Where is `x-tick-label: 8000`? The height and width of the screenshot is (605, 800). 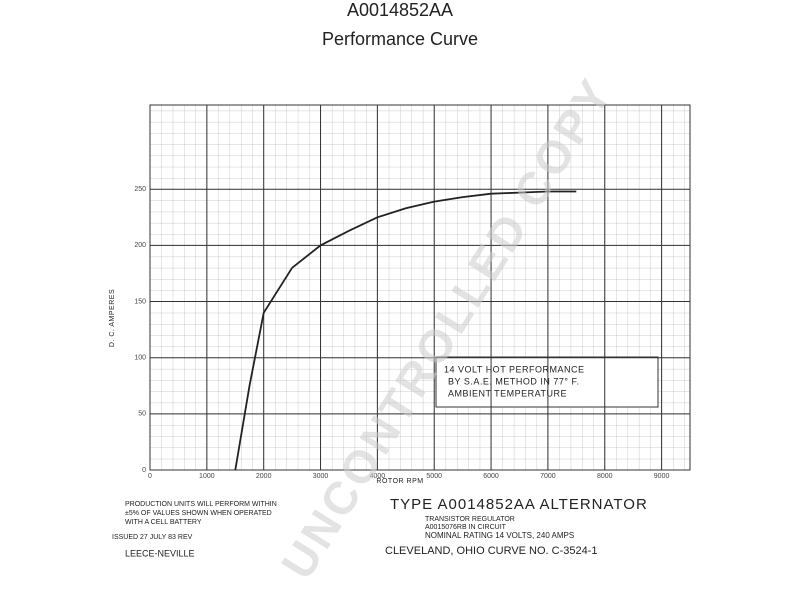
x-tick-label: 8000 is located at coordinates (605, 476).